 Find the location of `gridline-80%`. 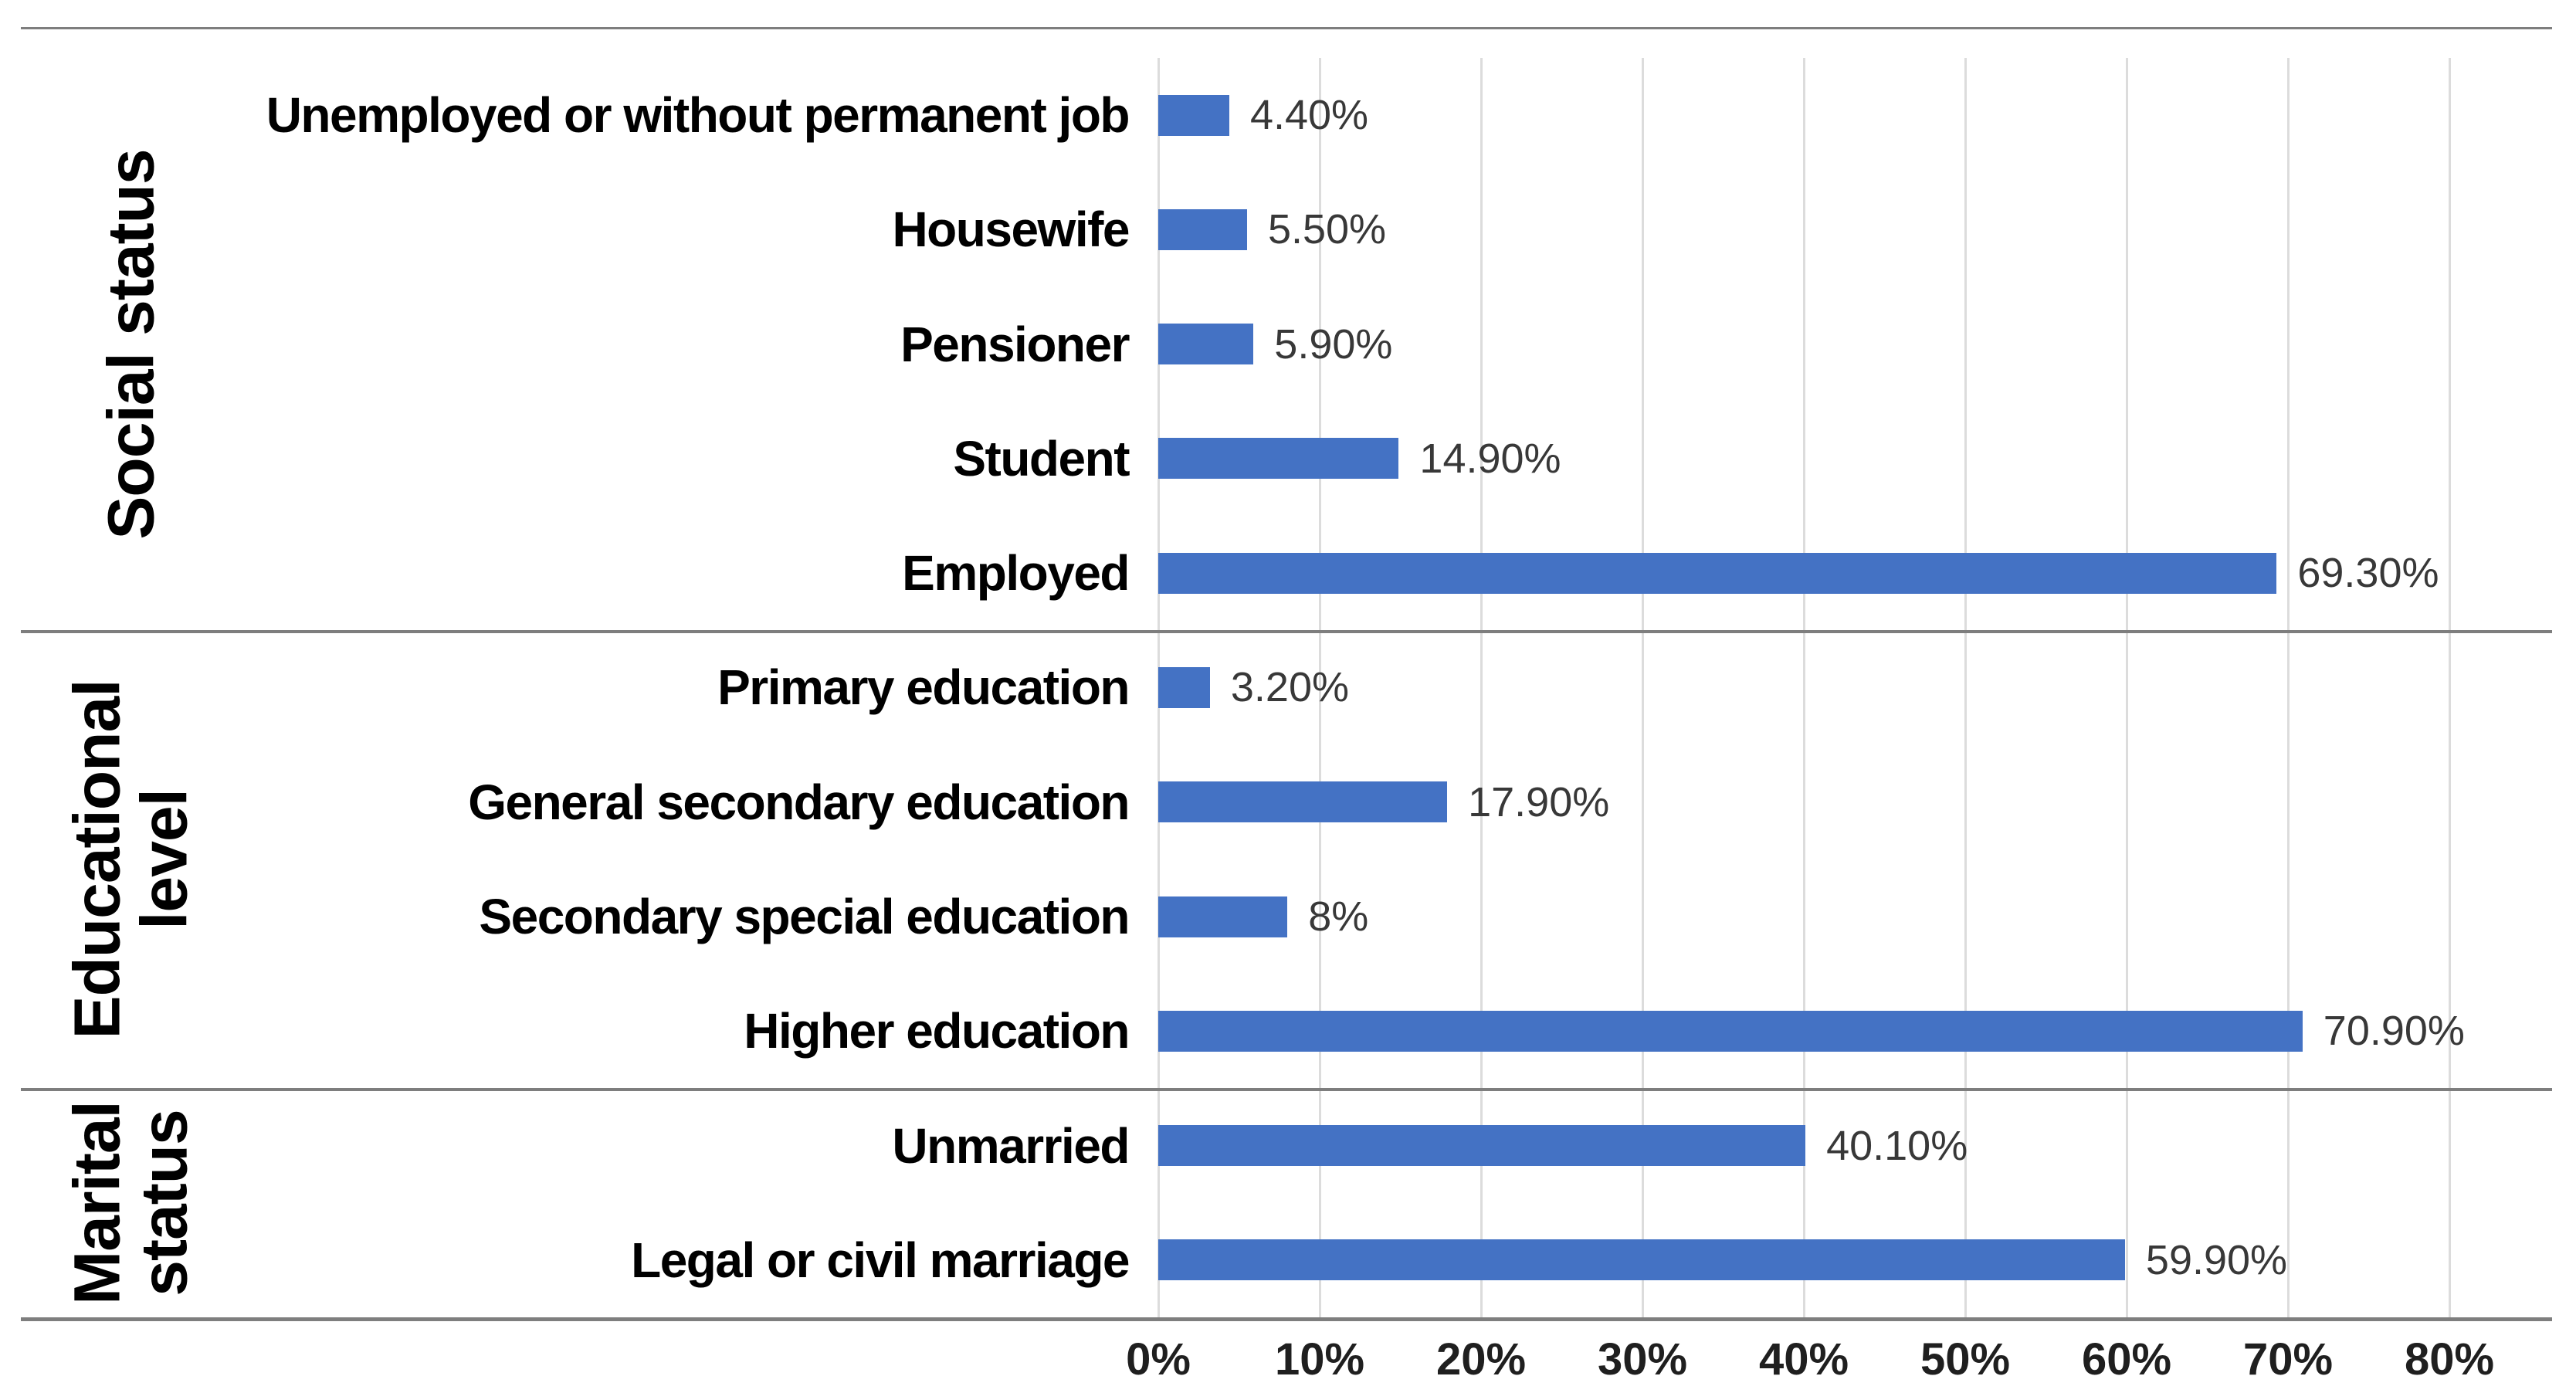

gridline-80% is located at coordinates (2450, 687).